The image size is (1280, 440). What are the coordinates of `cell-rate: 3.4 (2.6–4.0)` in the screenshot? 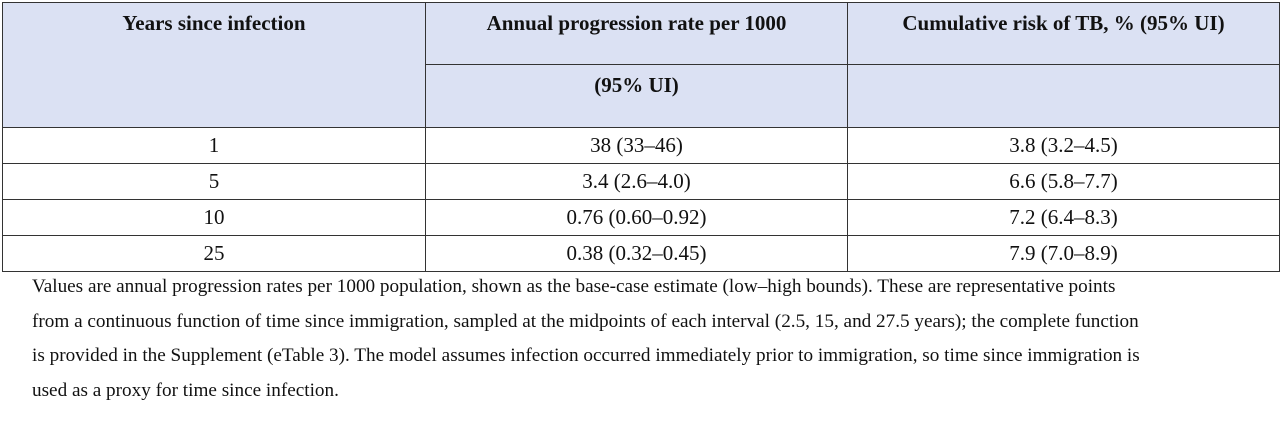 It's located at (636, 181).